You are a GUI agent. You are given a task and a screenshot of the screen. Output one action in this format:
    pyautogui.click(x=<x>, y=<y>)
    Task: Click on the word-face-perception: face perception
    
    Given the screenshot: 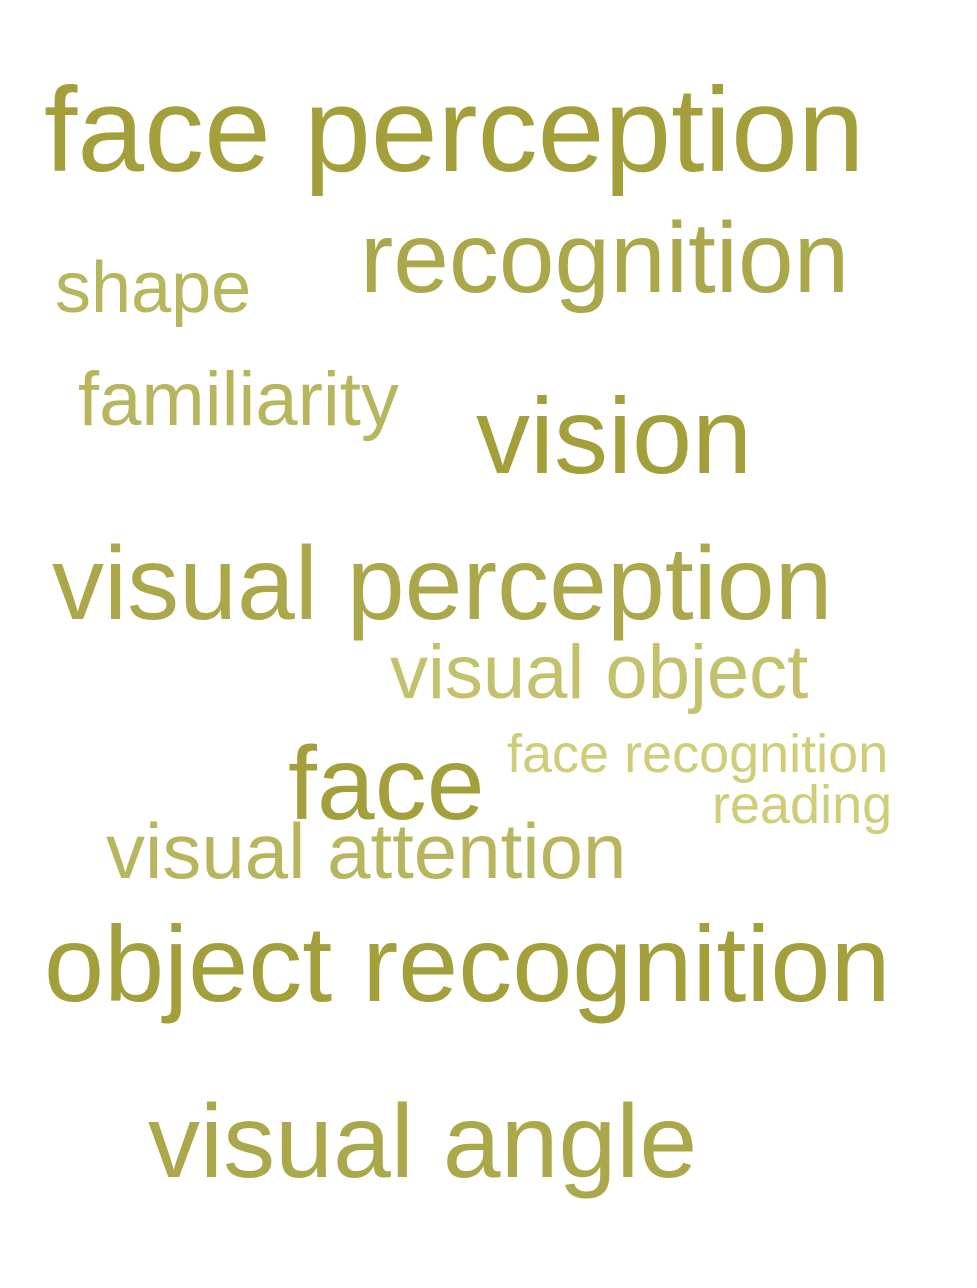 What is the action you would take?
    pyautogui.click(x=454, y=130)
    